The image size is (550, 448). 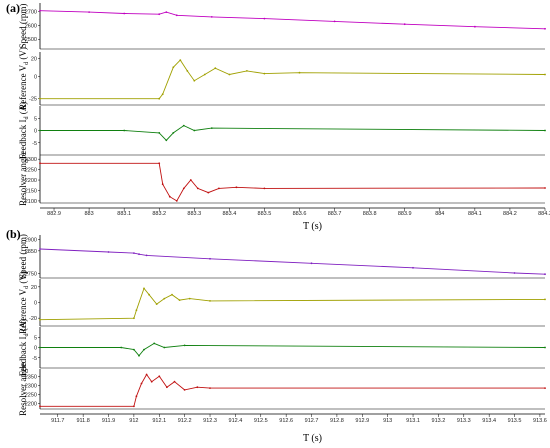 What do you see at coordinates (34, 359) in the screenshot?
I see `y-tick-label: -5` at bounding box center [34, 359].